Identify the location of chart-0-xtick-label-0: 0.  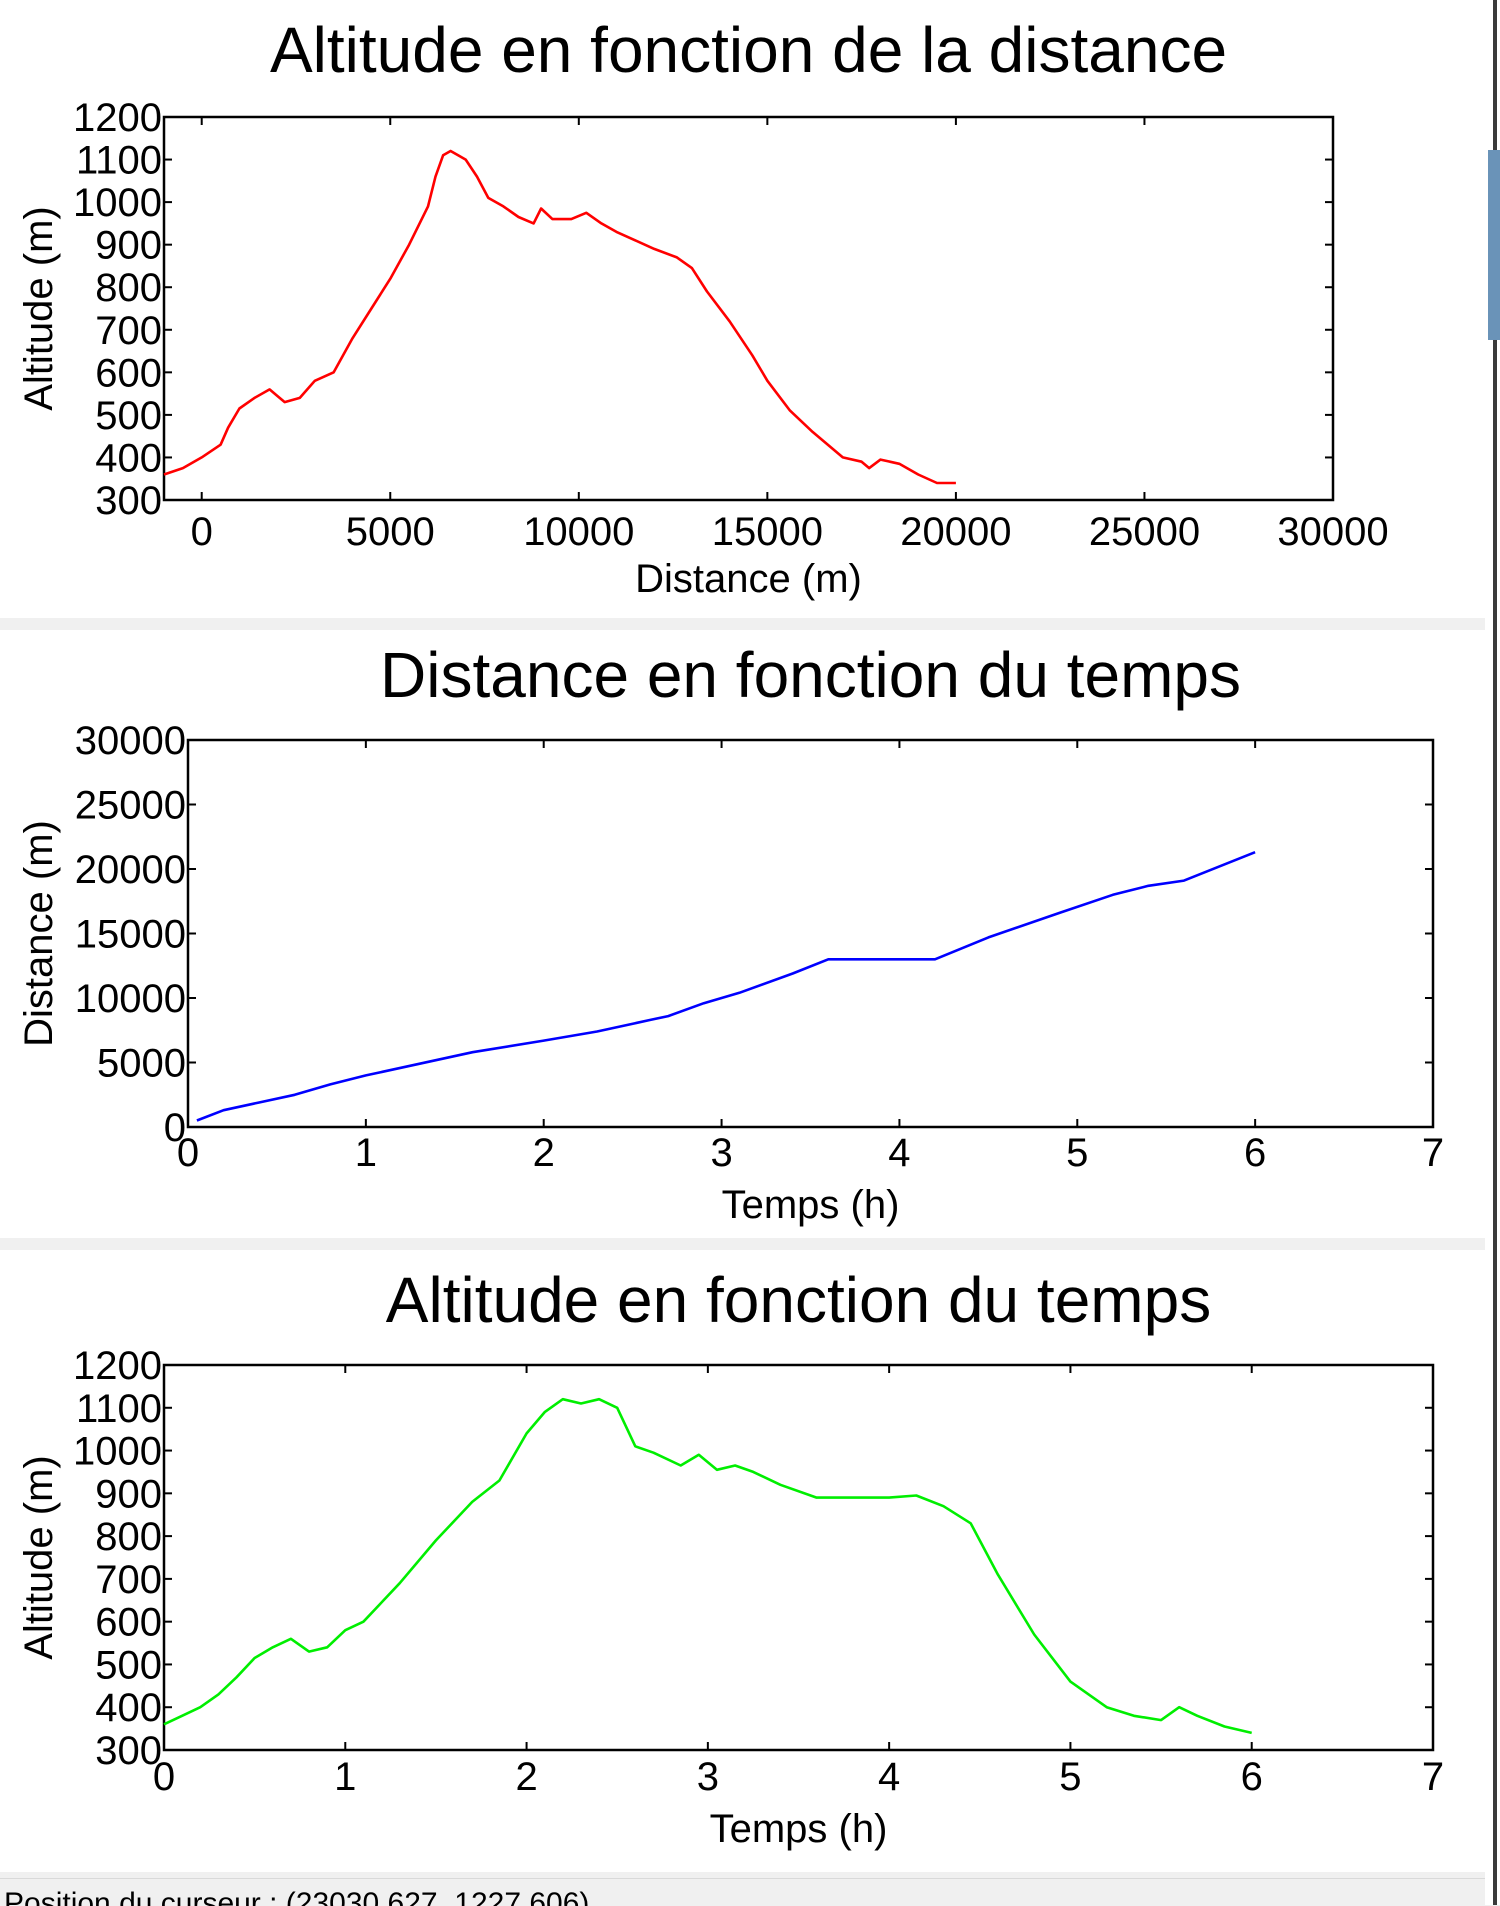
(202, 532).